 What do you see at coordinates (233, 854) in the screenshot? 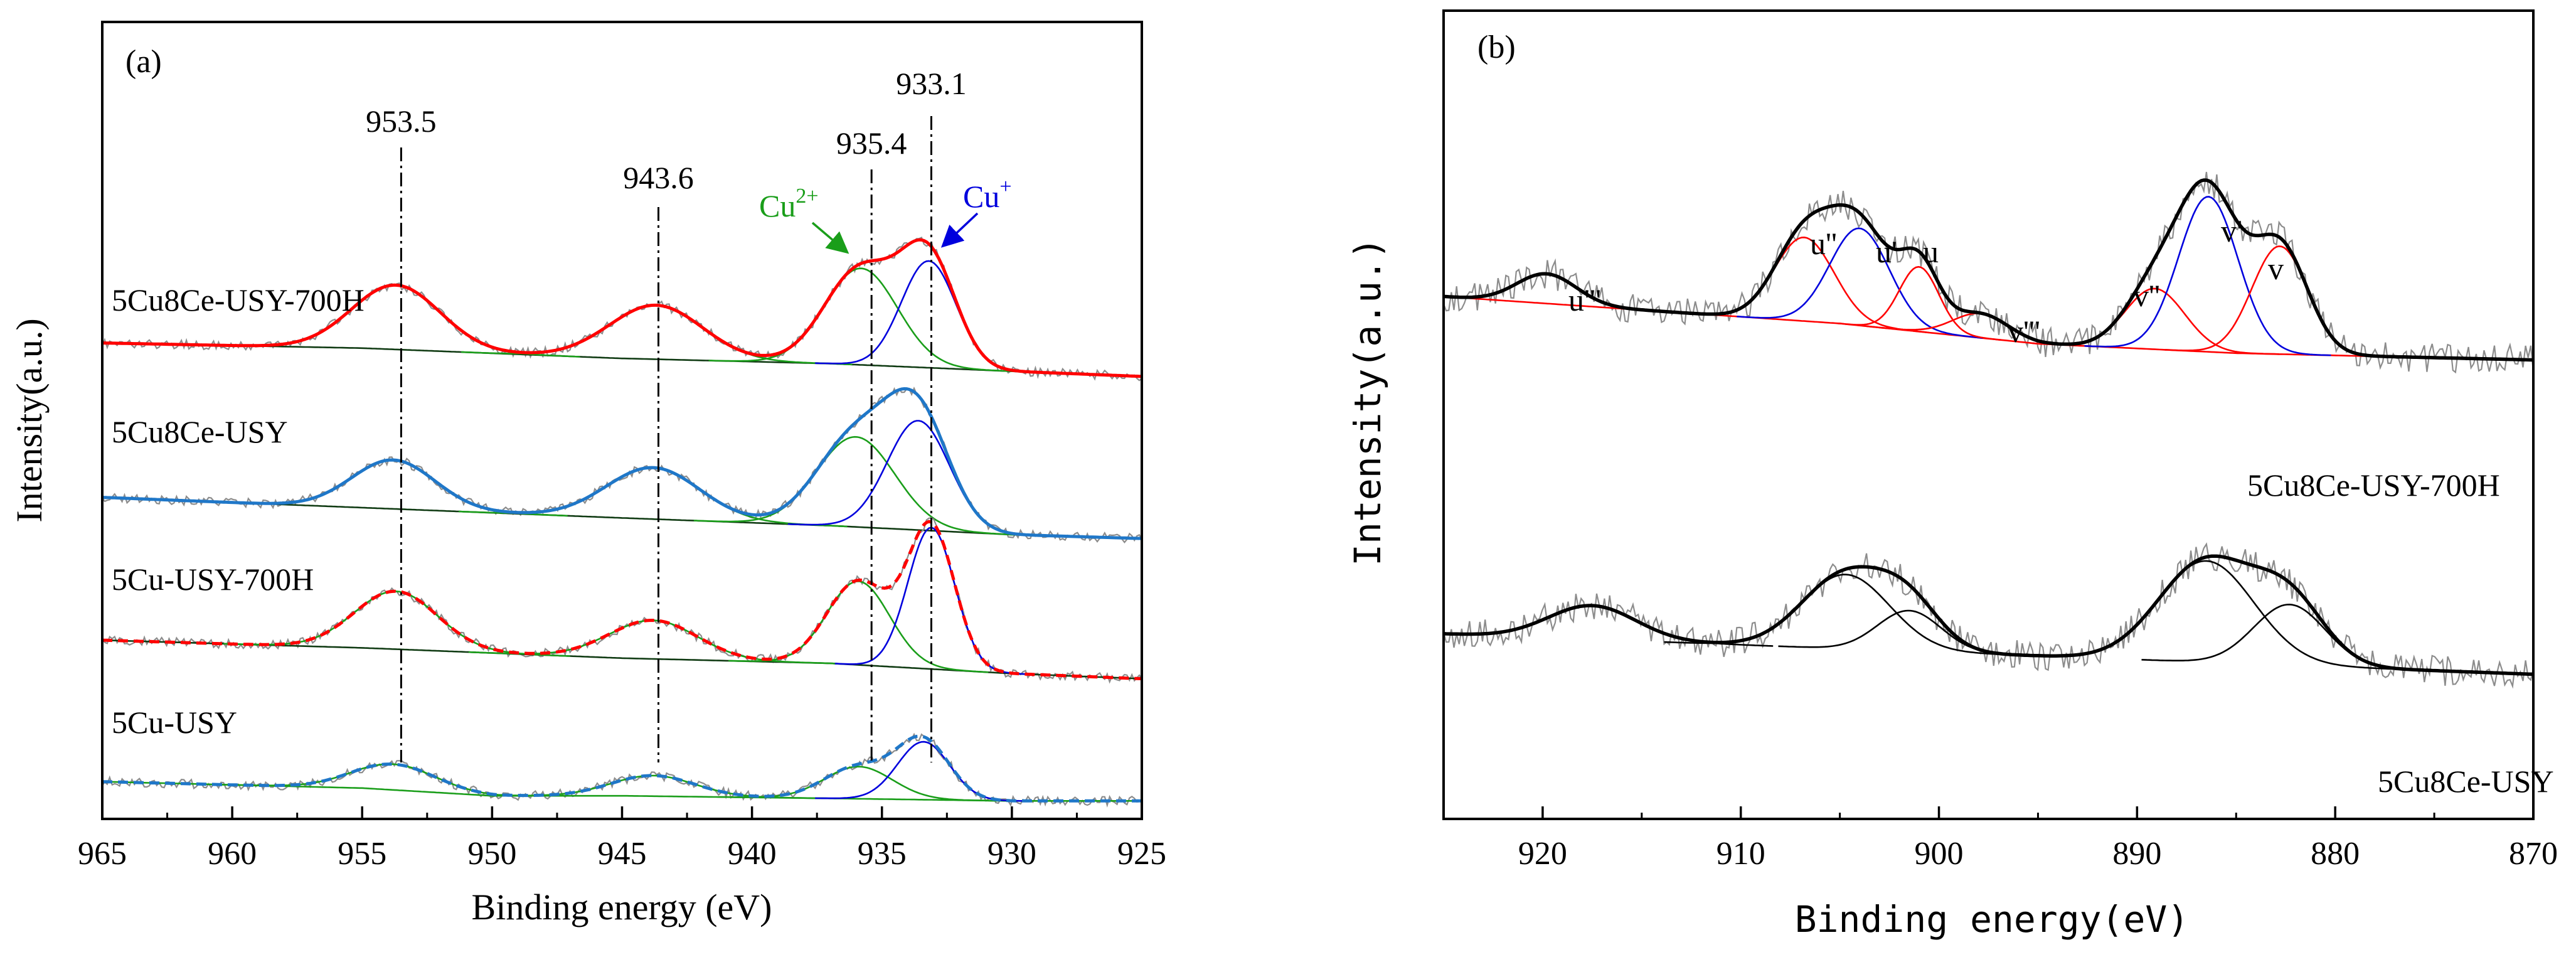
I see `x-tick-label: 960` at bounding box center [233, 854].